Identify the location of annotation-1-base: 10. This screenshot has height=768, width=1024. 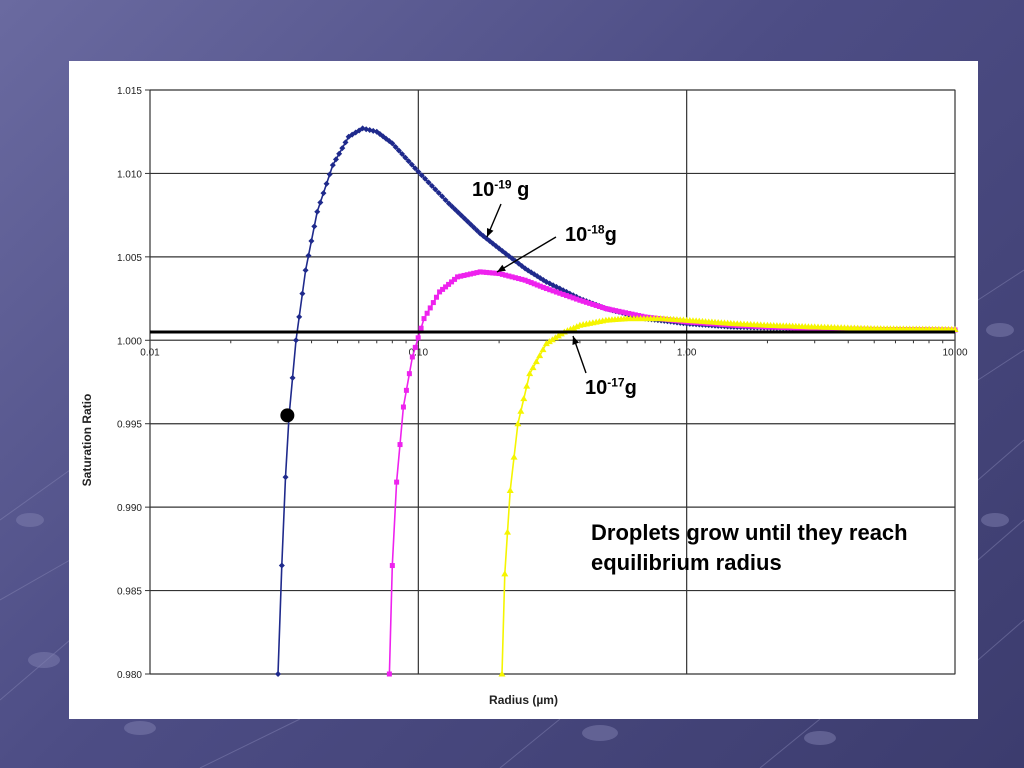
(483, 190).